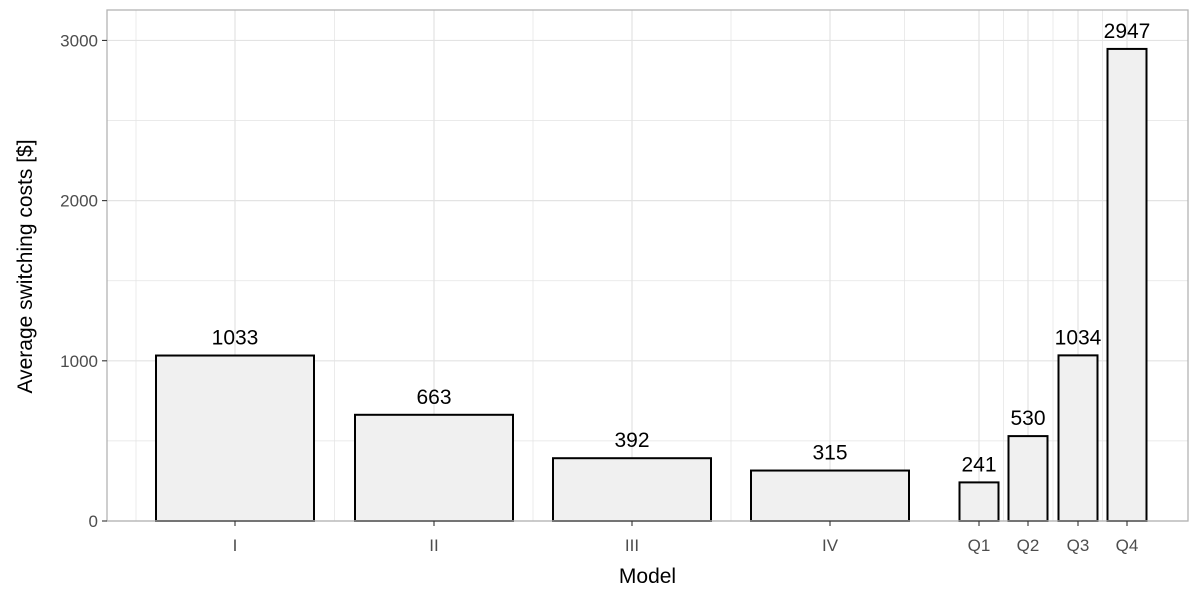 The width and height of the screenshot is (1193, 590). What do you see at coordinates (235, 438) in the screenshot?
I see `bar-I` at bounding box center [235, 438].